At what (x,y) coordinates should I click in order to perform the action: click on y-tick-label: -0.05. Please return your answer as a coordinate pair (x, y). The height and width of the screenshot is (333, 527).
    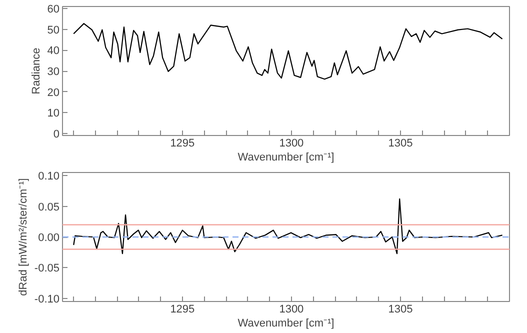
    Looking at the image, I should click on (47, 268).